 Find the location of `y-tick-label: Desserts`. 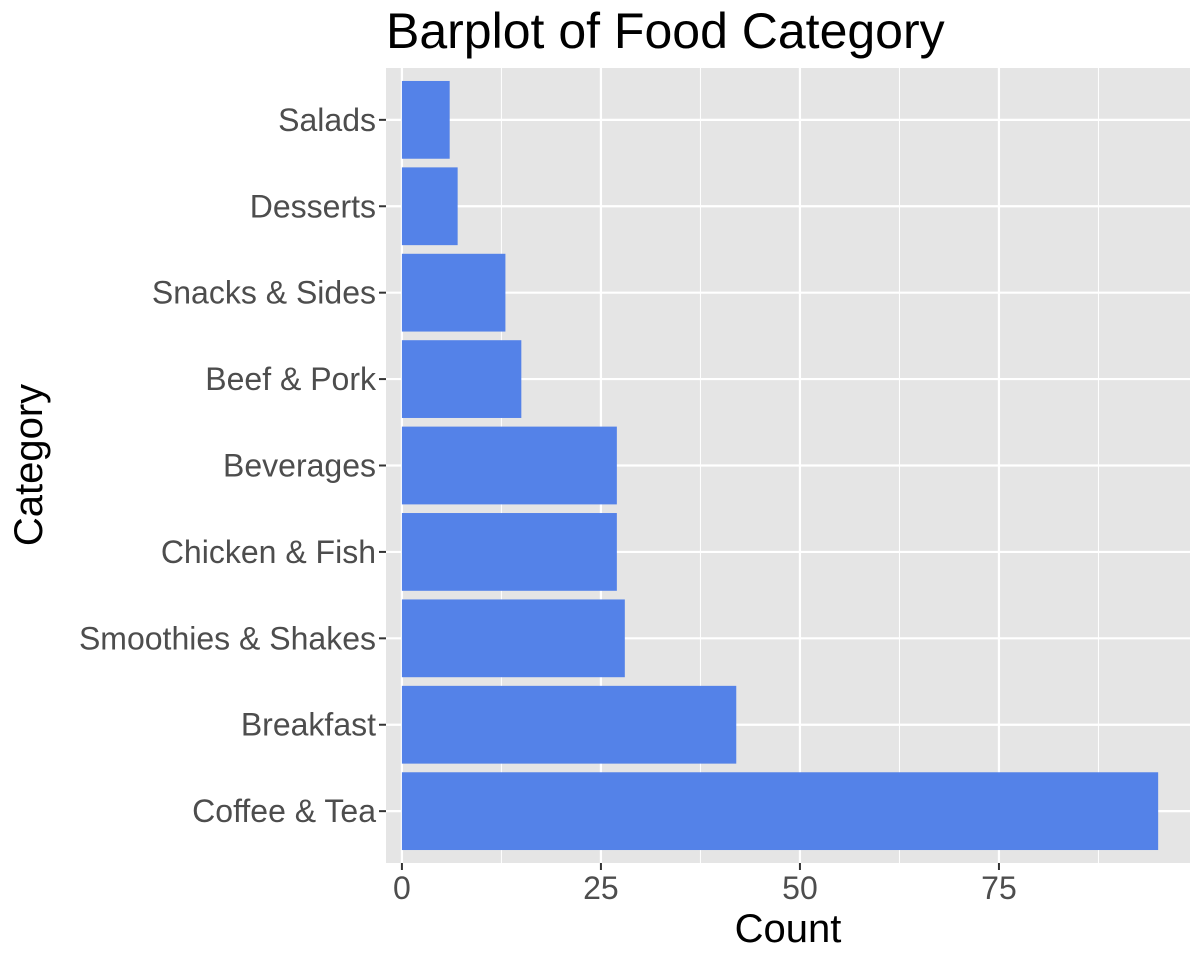

y-tick-label: Desserts is located at coordinates (313, 206).